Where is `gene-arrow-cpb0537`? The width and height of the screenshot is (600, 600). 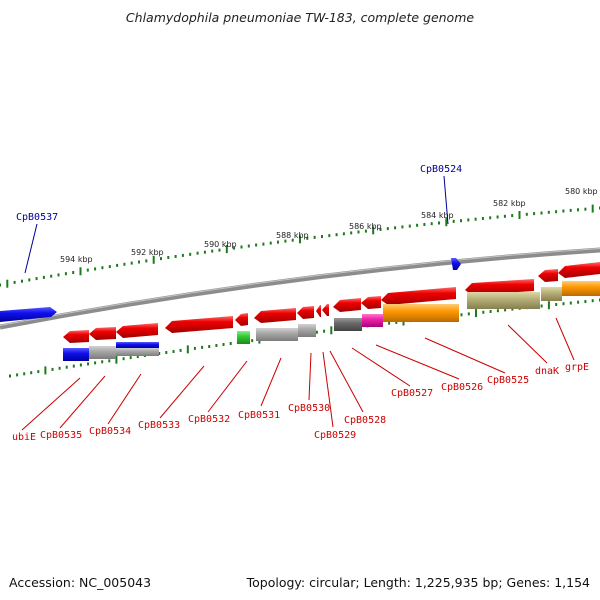
gene-arrow-cpb0537 is located at coordinates (28, 314).